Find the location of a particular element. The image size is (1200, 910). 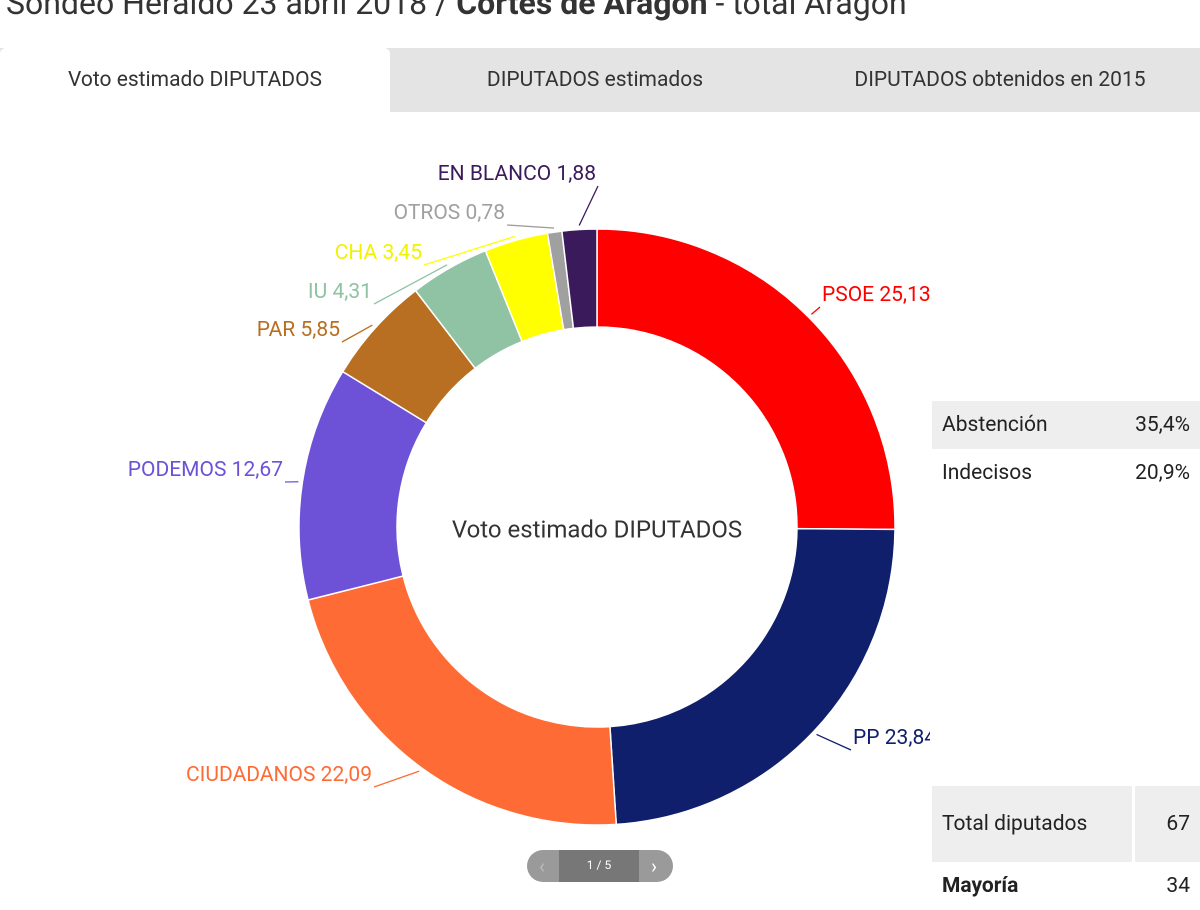

tab: DIPUTADOS obtenidos en 2015 is located at coordinates (1000, 80).